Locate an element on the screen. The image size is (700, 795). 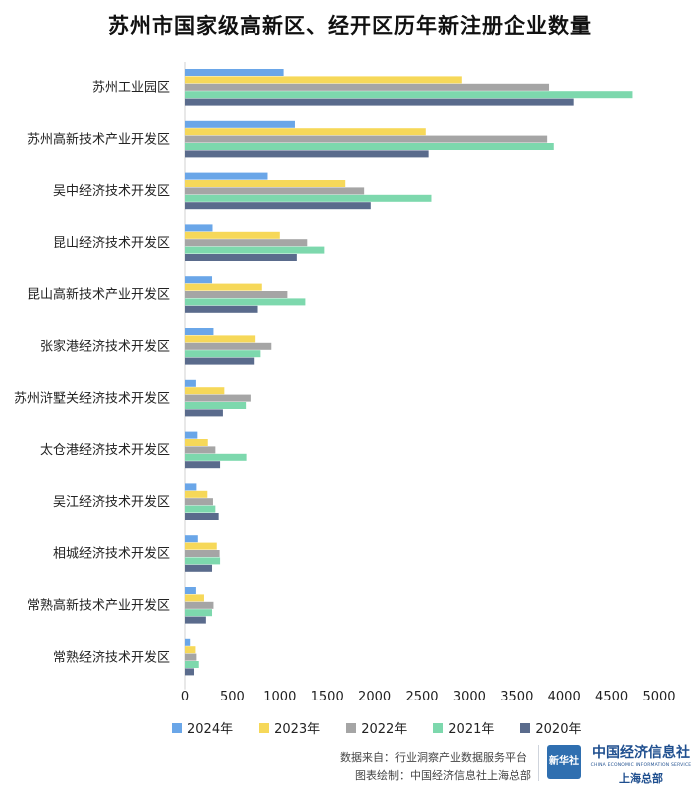
legend-item: 2020年 is located at coordinates (550, 727).